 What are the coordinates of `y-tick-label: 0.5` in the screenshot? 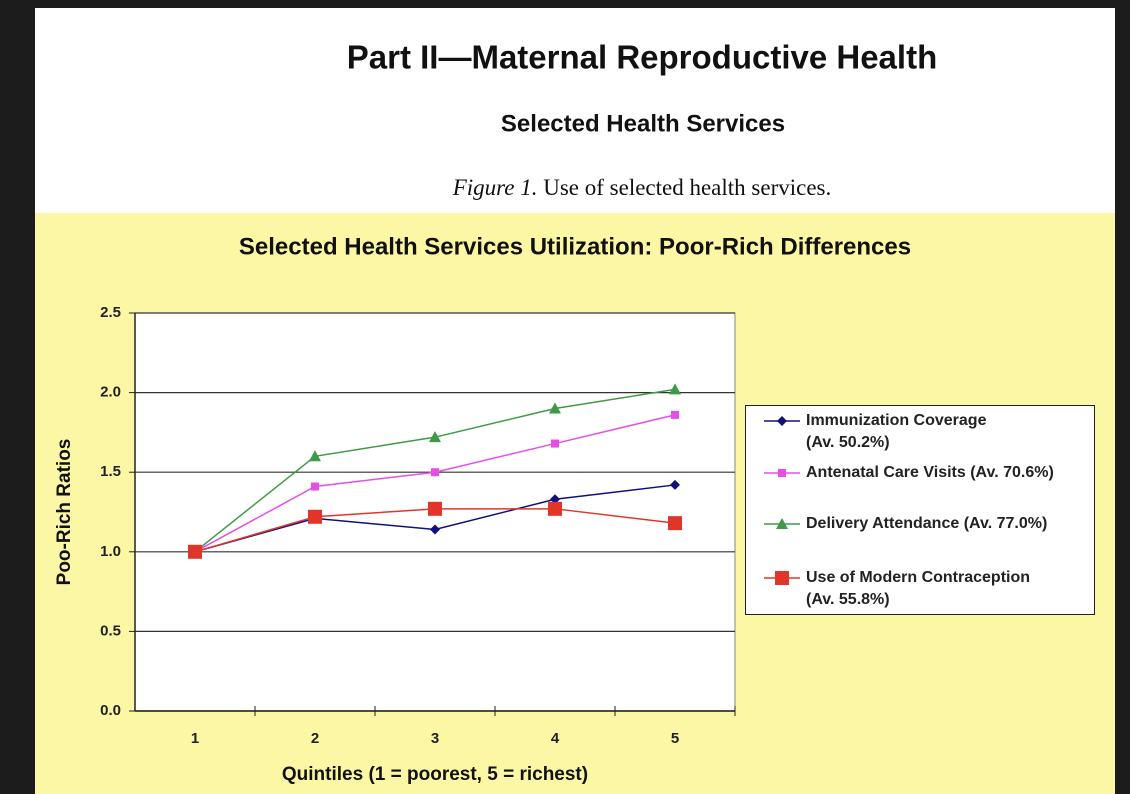 It's located at (110, 630).